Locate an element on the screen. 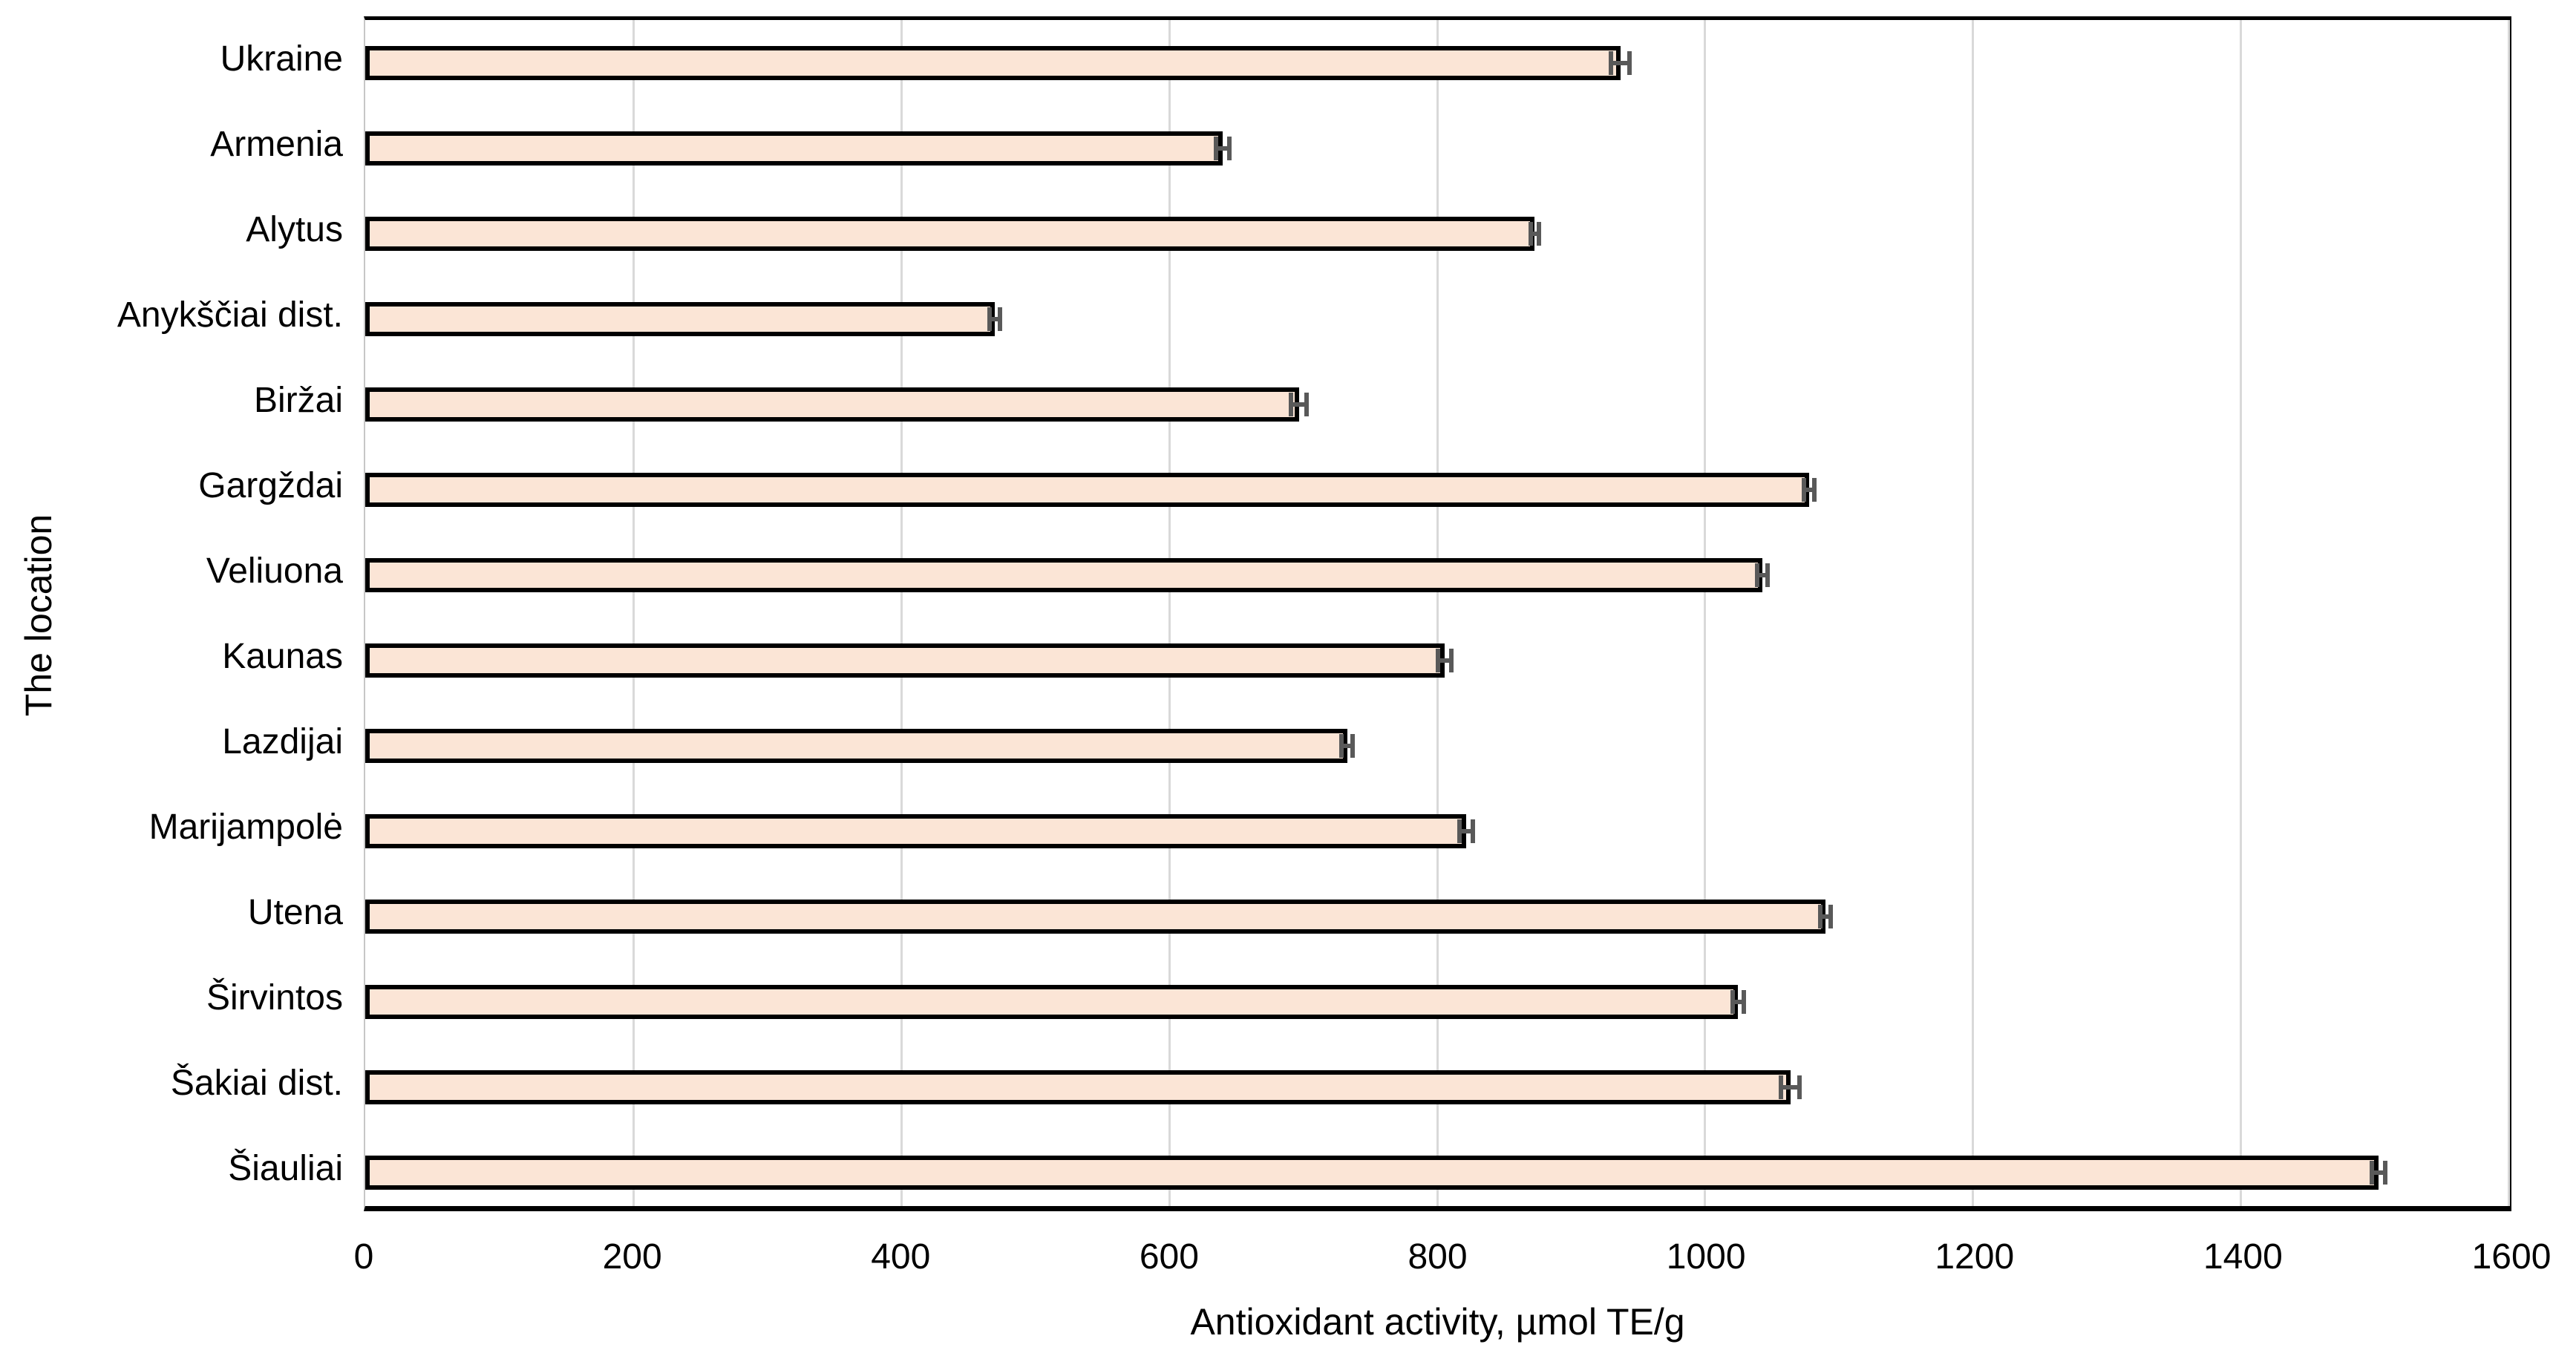  bar-kaunas is located at coordinates (905, 661).